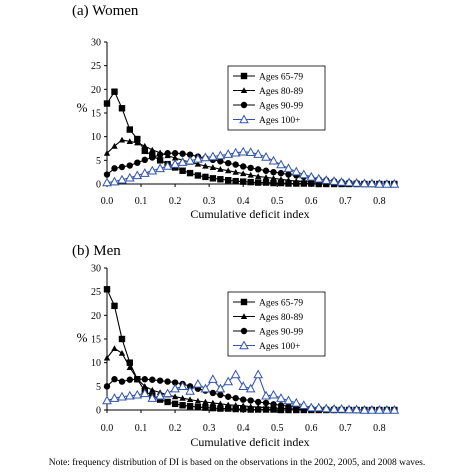 Image resolution: width=474 pixels, height=474 pixels. Describe the element at coordinates (141, 201) in the screenshot. I see `x-tick-label: 0.1` at that location.